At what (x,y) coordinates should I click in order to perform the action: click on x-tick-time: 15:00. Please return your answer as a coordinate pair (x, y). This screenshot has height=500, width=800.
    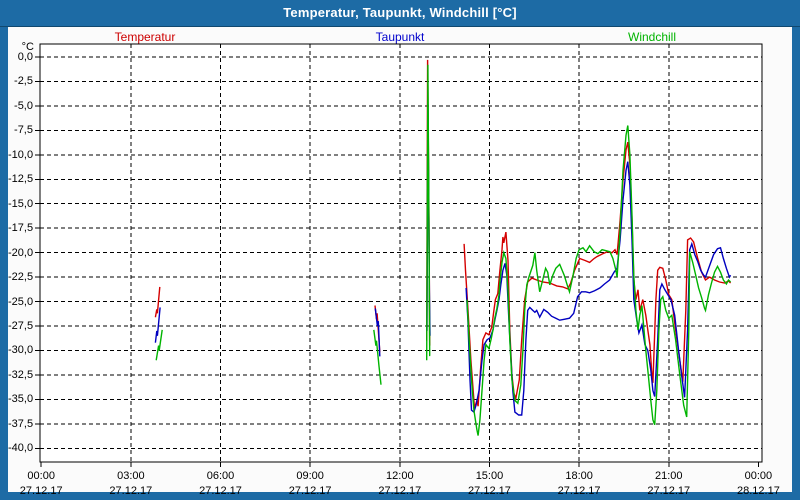
    Looking at the image, I should click on (489, 476).